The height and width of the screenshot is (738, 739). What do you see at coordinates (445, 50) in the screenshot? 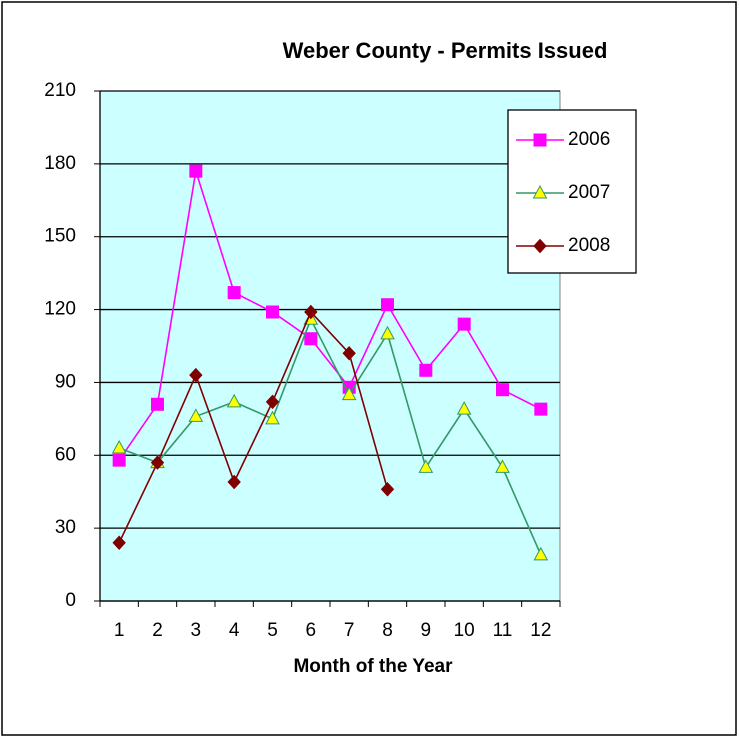
I see `chart-title: Weber County - Permits Issued` at bounding box center [445, 50].